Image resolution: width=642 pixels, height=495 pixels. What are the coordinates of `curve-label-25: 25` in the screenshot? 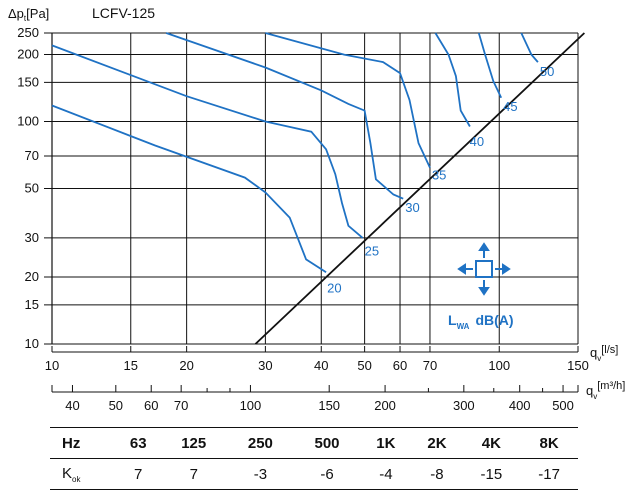 It's located at (372, 250).